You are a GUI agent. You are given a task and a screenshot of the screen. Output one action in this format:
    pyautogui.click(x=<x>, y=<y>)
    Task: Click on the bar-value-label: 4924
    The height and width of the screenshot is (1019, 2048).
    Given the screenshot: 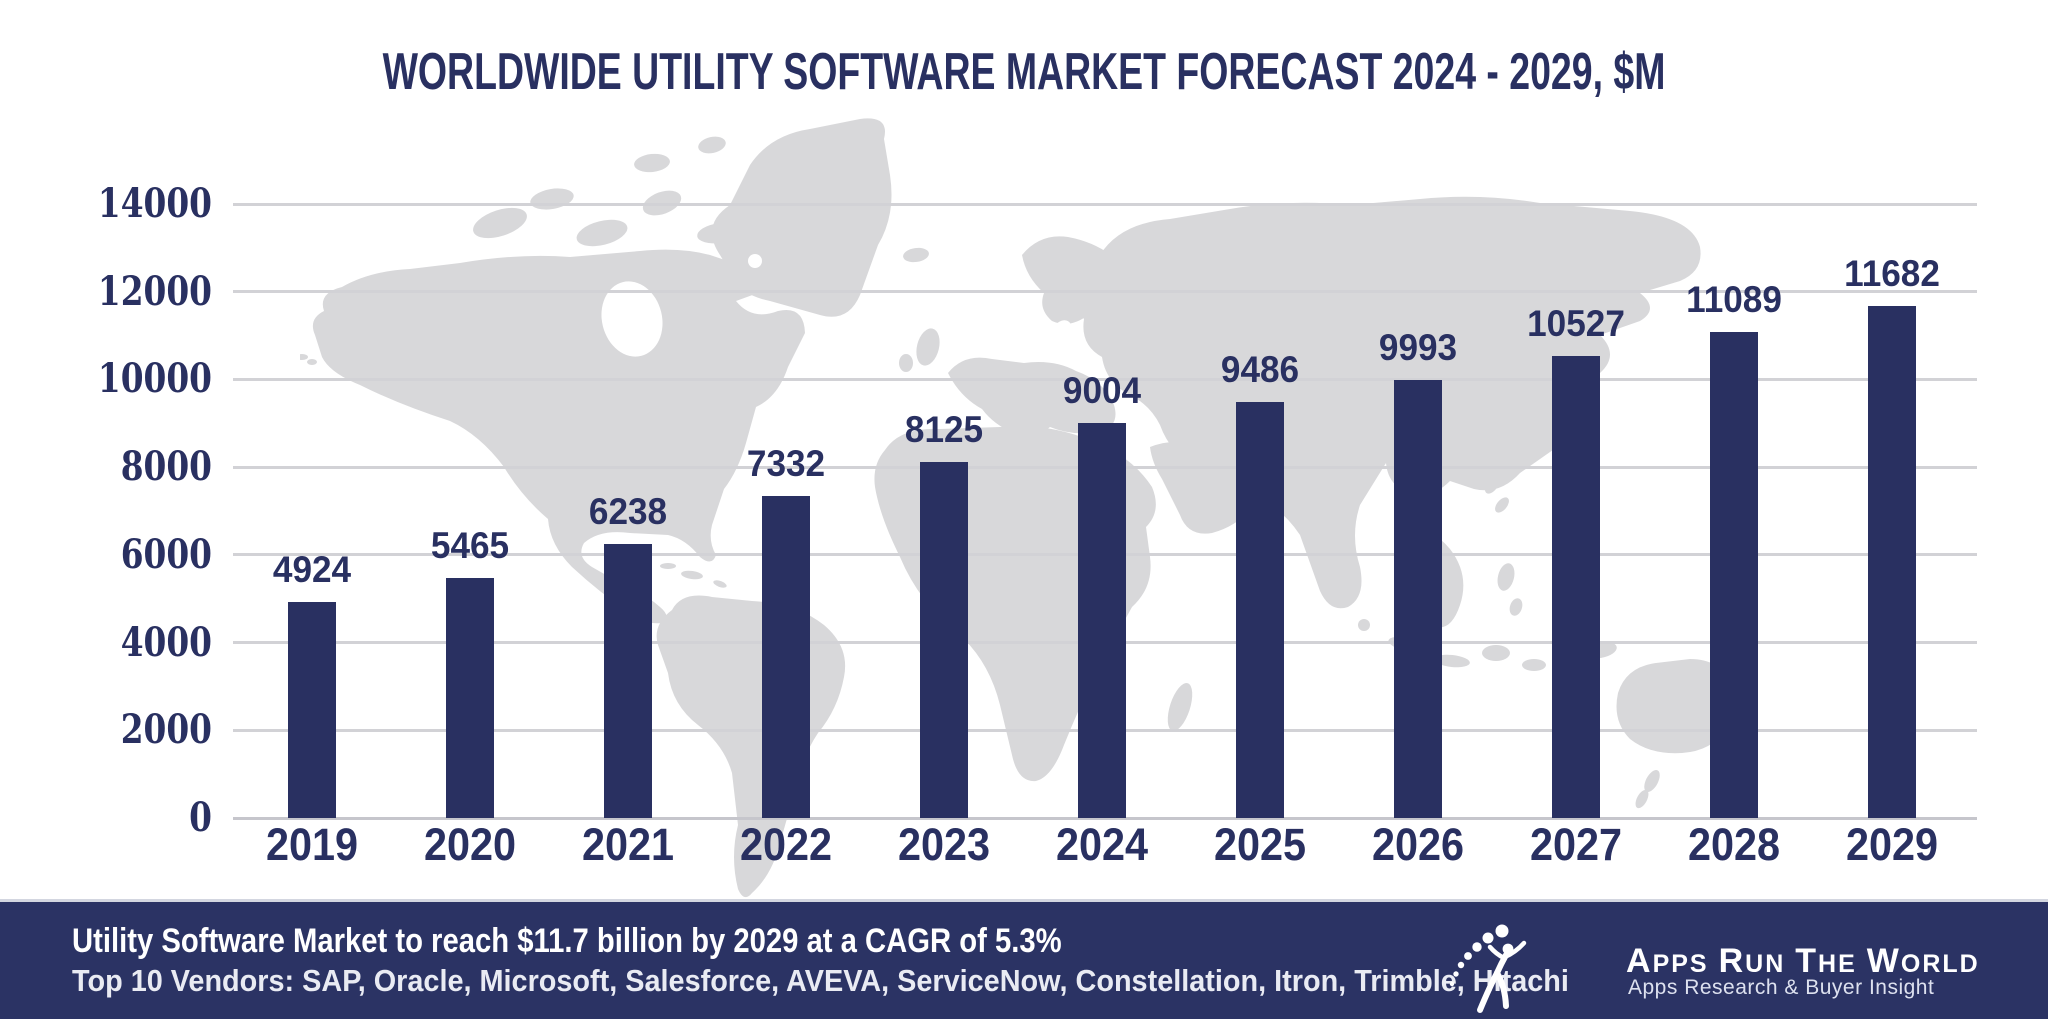 What is the action you would take?
    pyautogui.click(x=312, y=570)
    